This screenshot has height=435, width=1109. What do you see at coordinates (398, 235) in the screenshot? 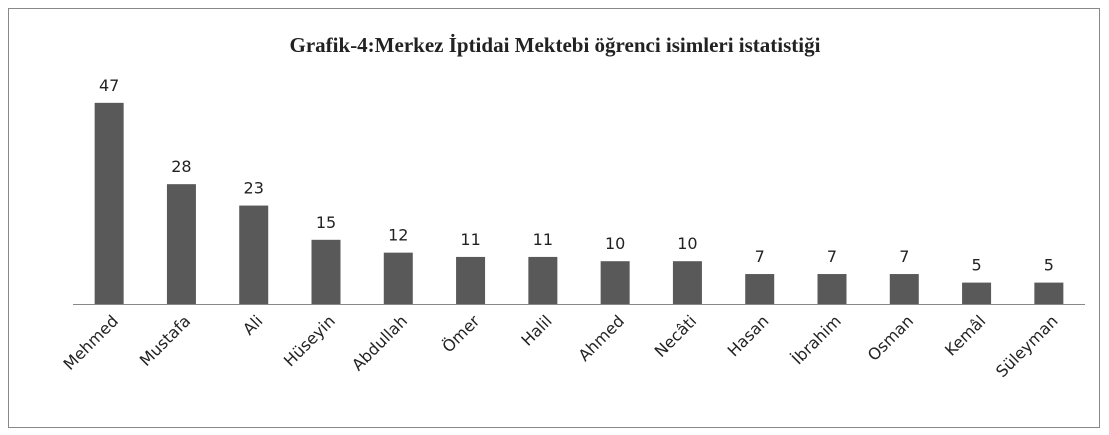
I see `value-label: 12` at bounding box center [398, 235].